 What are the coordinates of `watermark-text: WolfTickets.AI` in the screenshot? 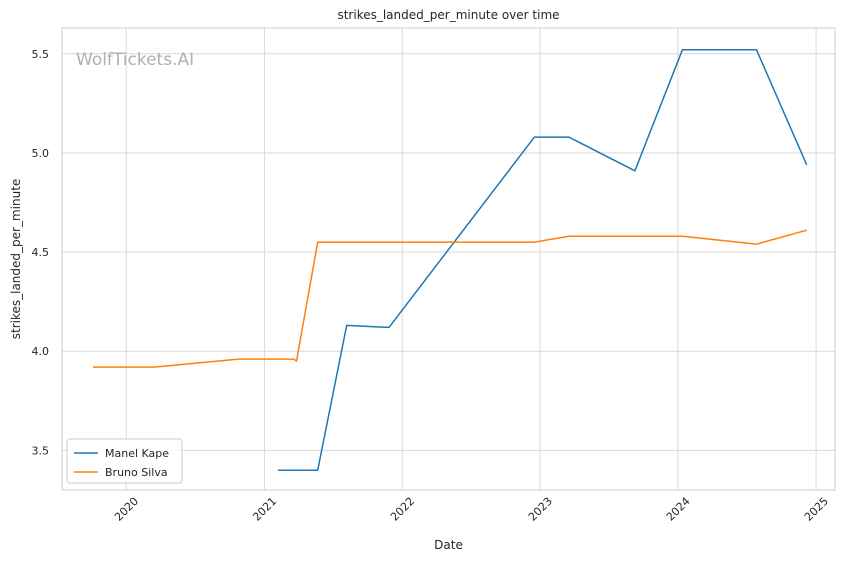 It's located at (135, 60).